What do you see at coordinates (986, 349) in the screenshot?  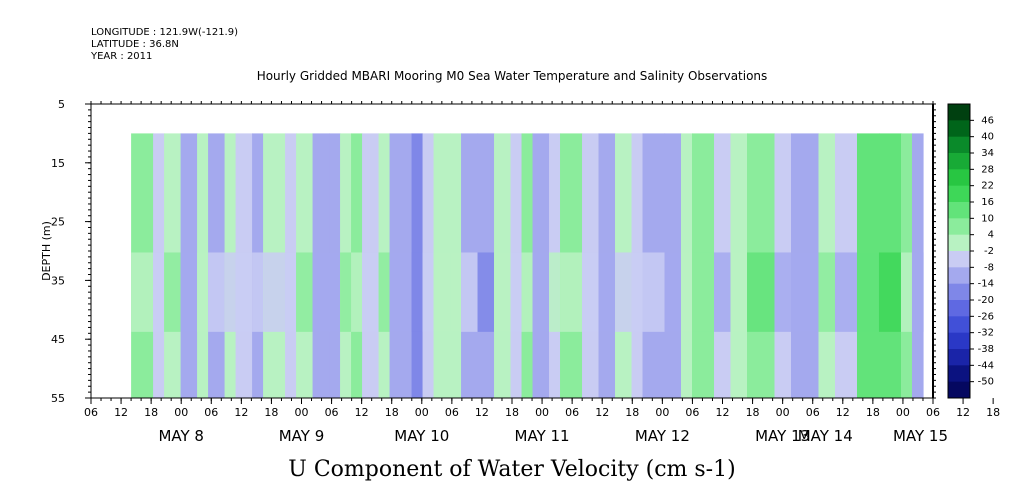 I see `colorbar-tick-label: -38` at bounding box center [986, 349].